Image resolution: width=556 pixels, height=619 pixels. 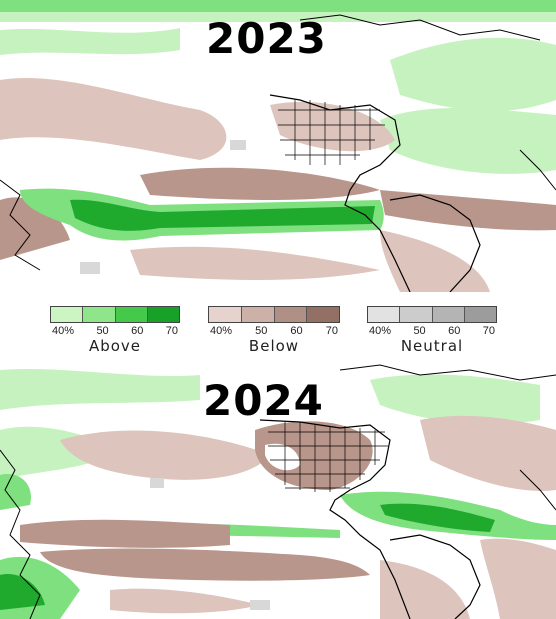 What do you see at coordinates (437, 517) in the screenshot?
I see `caribbean-above-core` at bounding box center [437, 517].